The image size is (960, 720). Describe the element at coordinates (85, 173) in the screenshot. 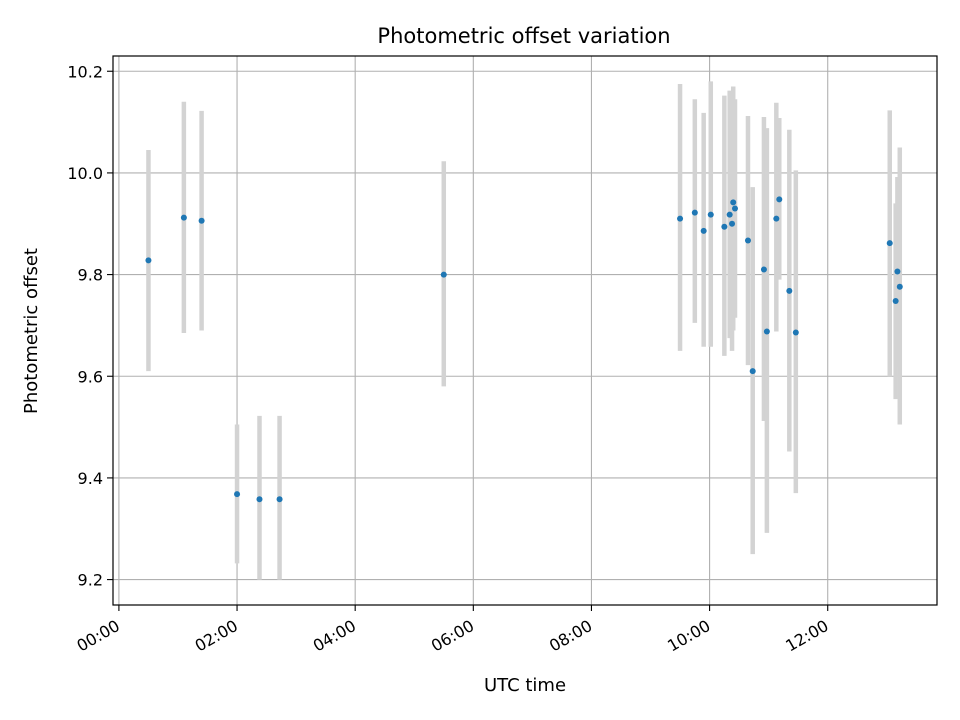

I see `y-tick-label: 10.0` at that location.